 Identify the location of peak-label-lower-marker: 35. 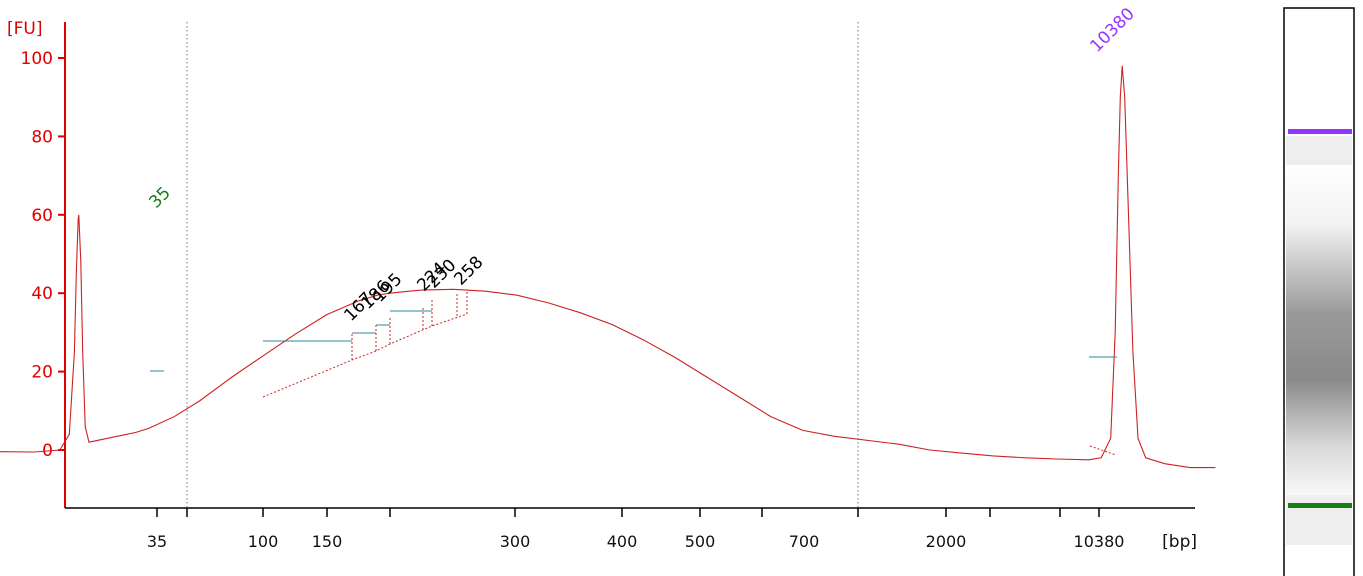
(159, 197).